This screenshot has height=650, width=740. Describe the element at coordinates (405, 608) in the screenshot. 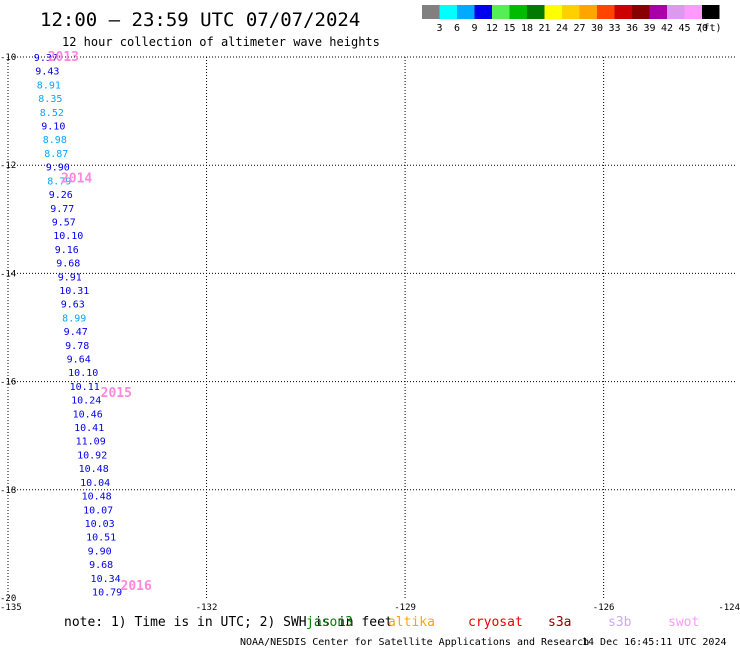

I see `x-tick-label: -129` at that location.